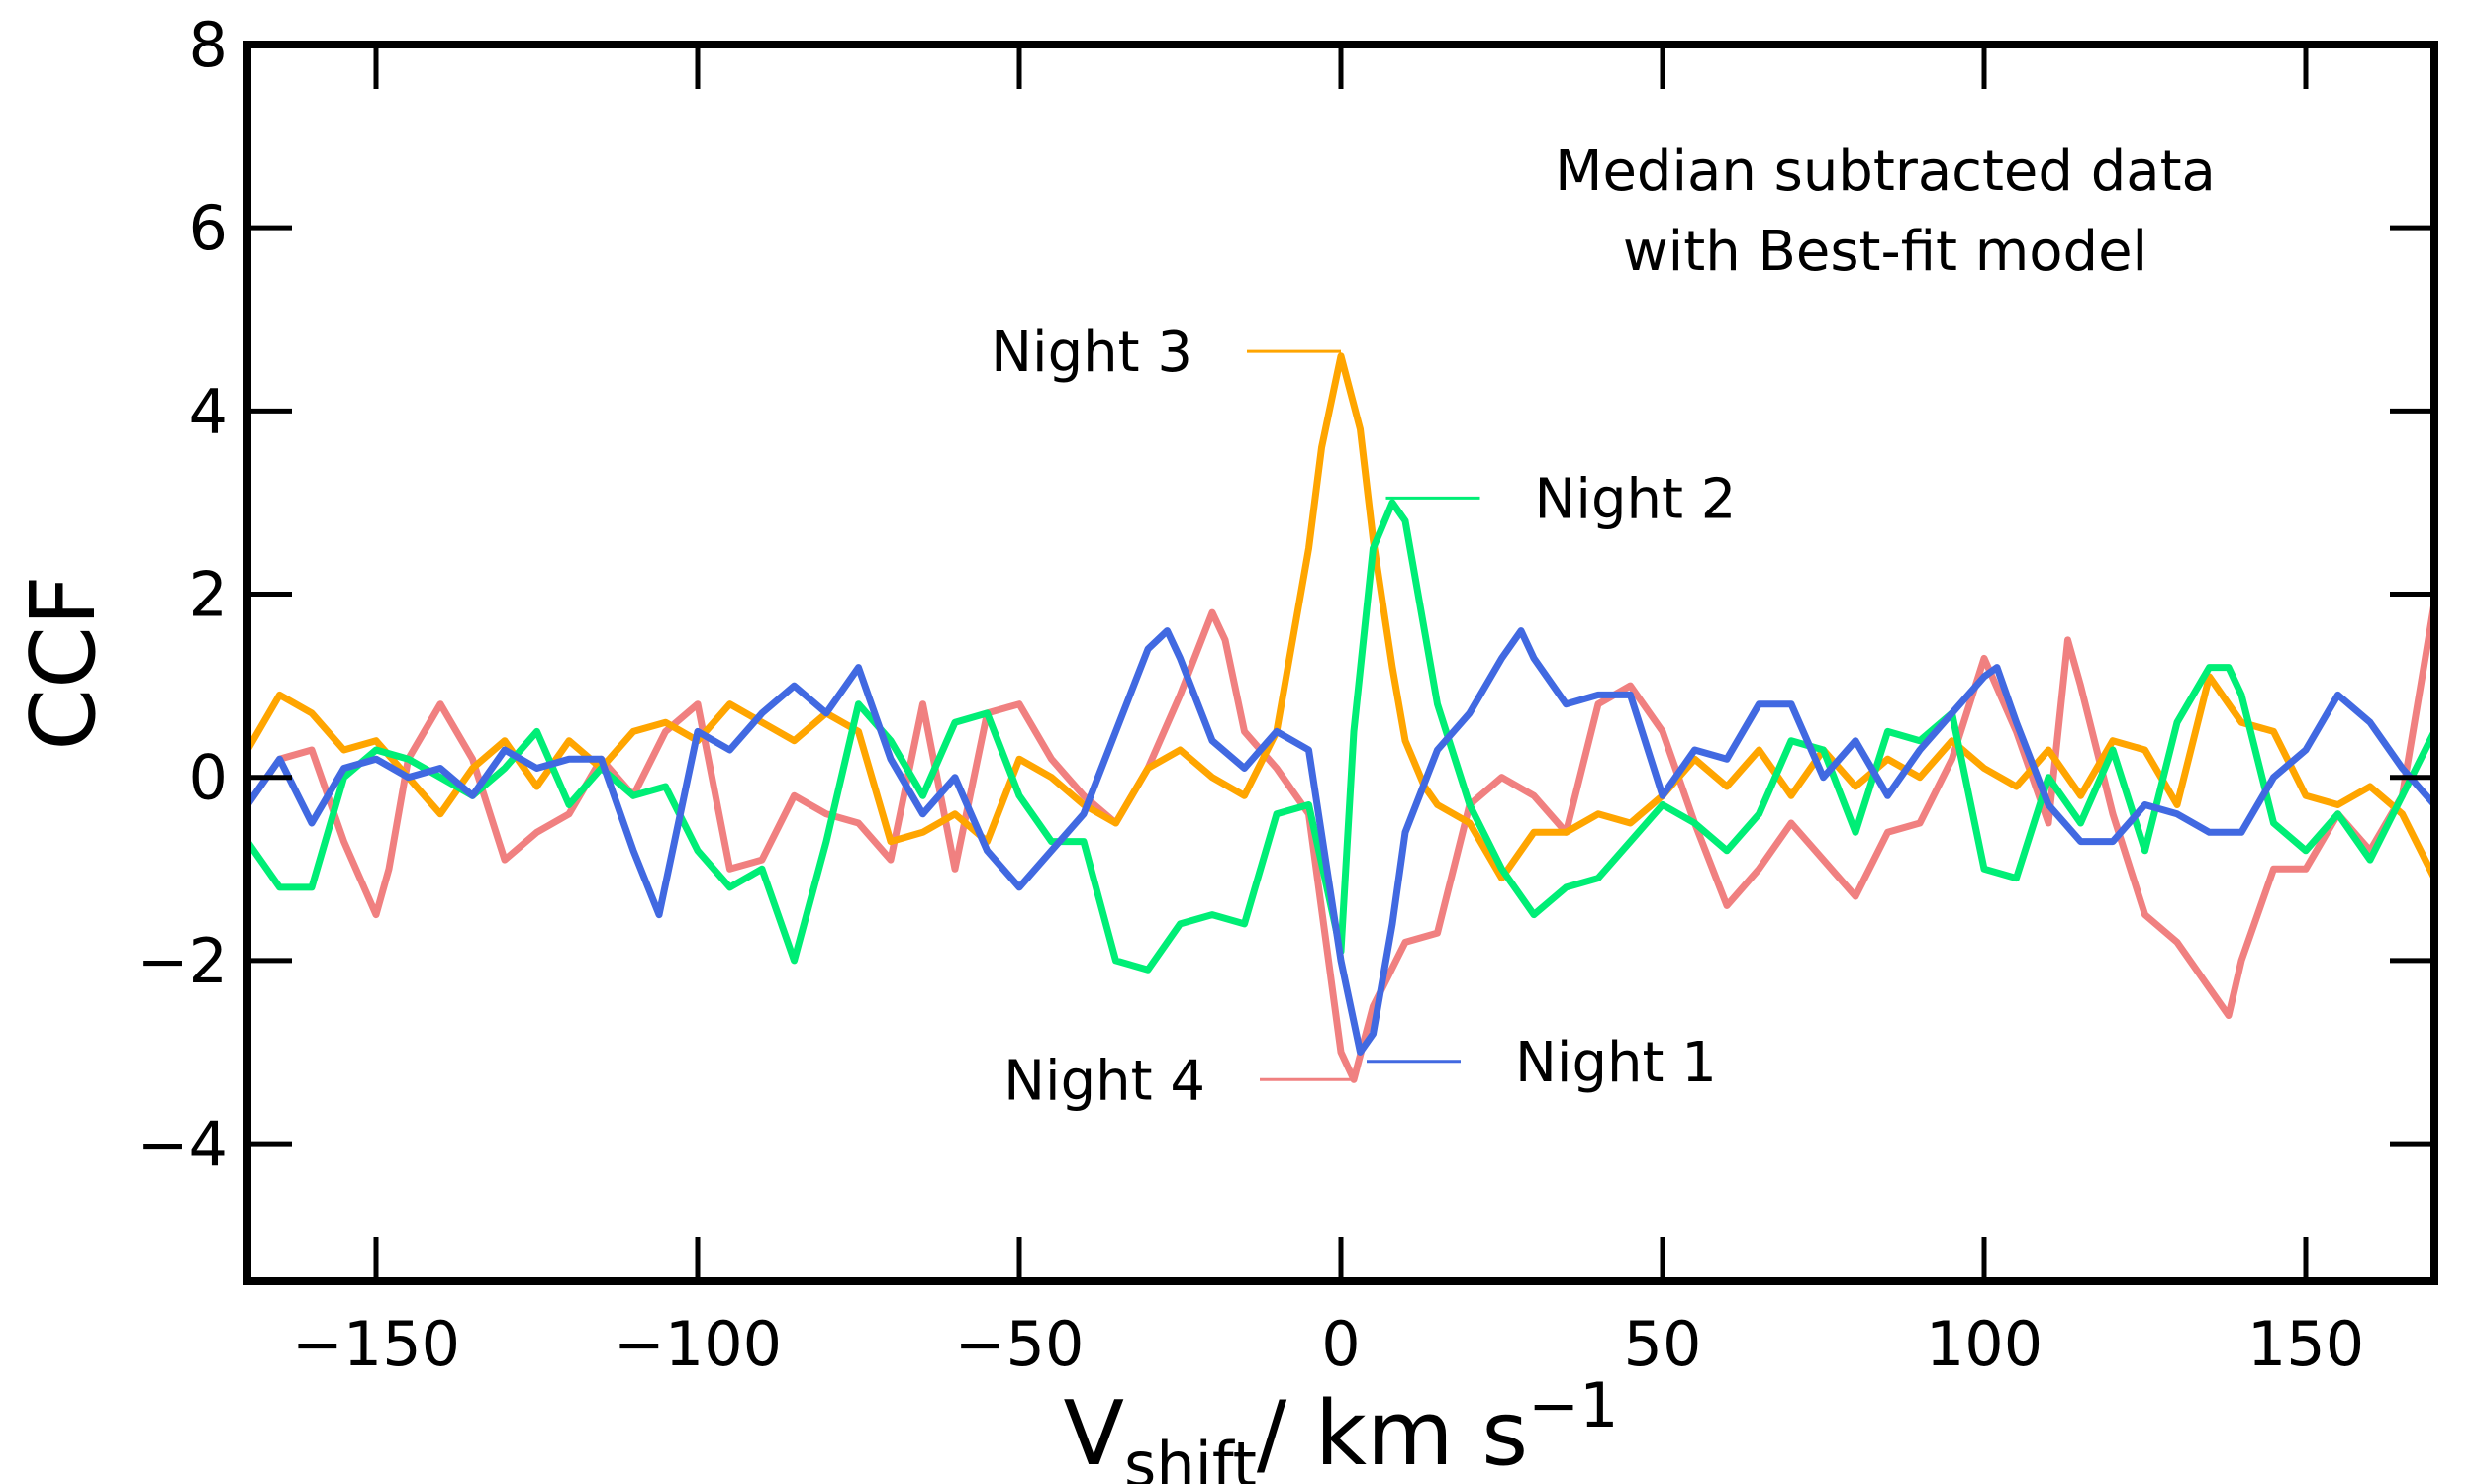  Describe the element at coordinates (183, 1144) in the screenshot. I see `y-tick-label: −4` at that location.